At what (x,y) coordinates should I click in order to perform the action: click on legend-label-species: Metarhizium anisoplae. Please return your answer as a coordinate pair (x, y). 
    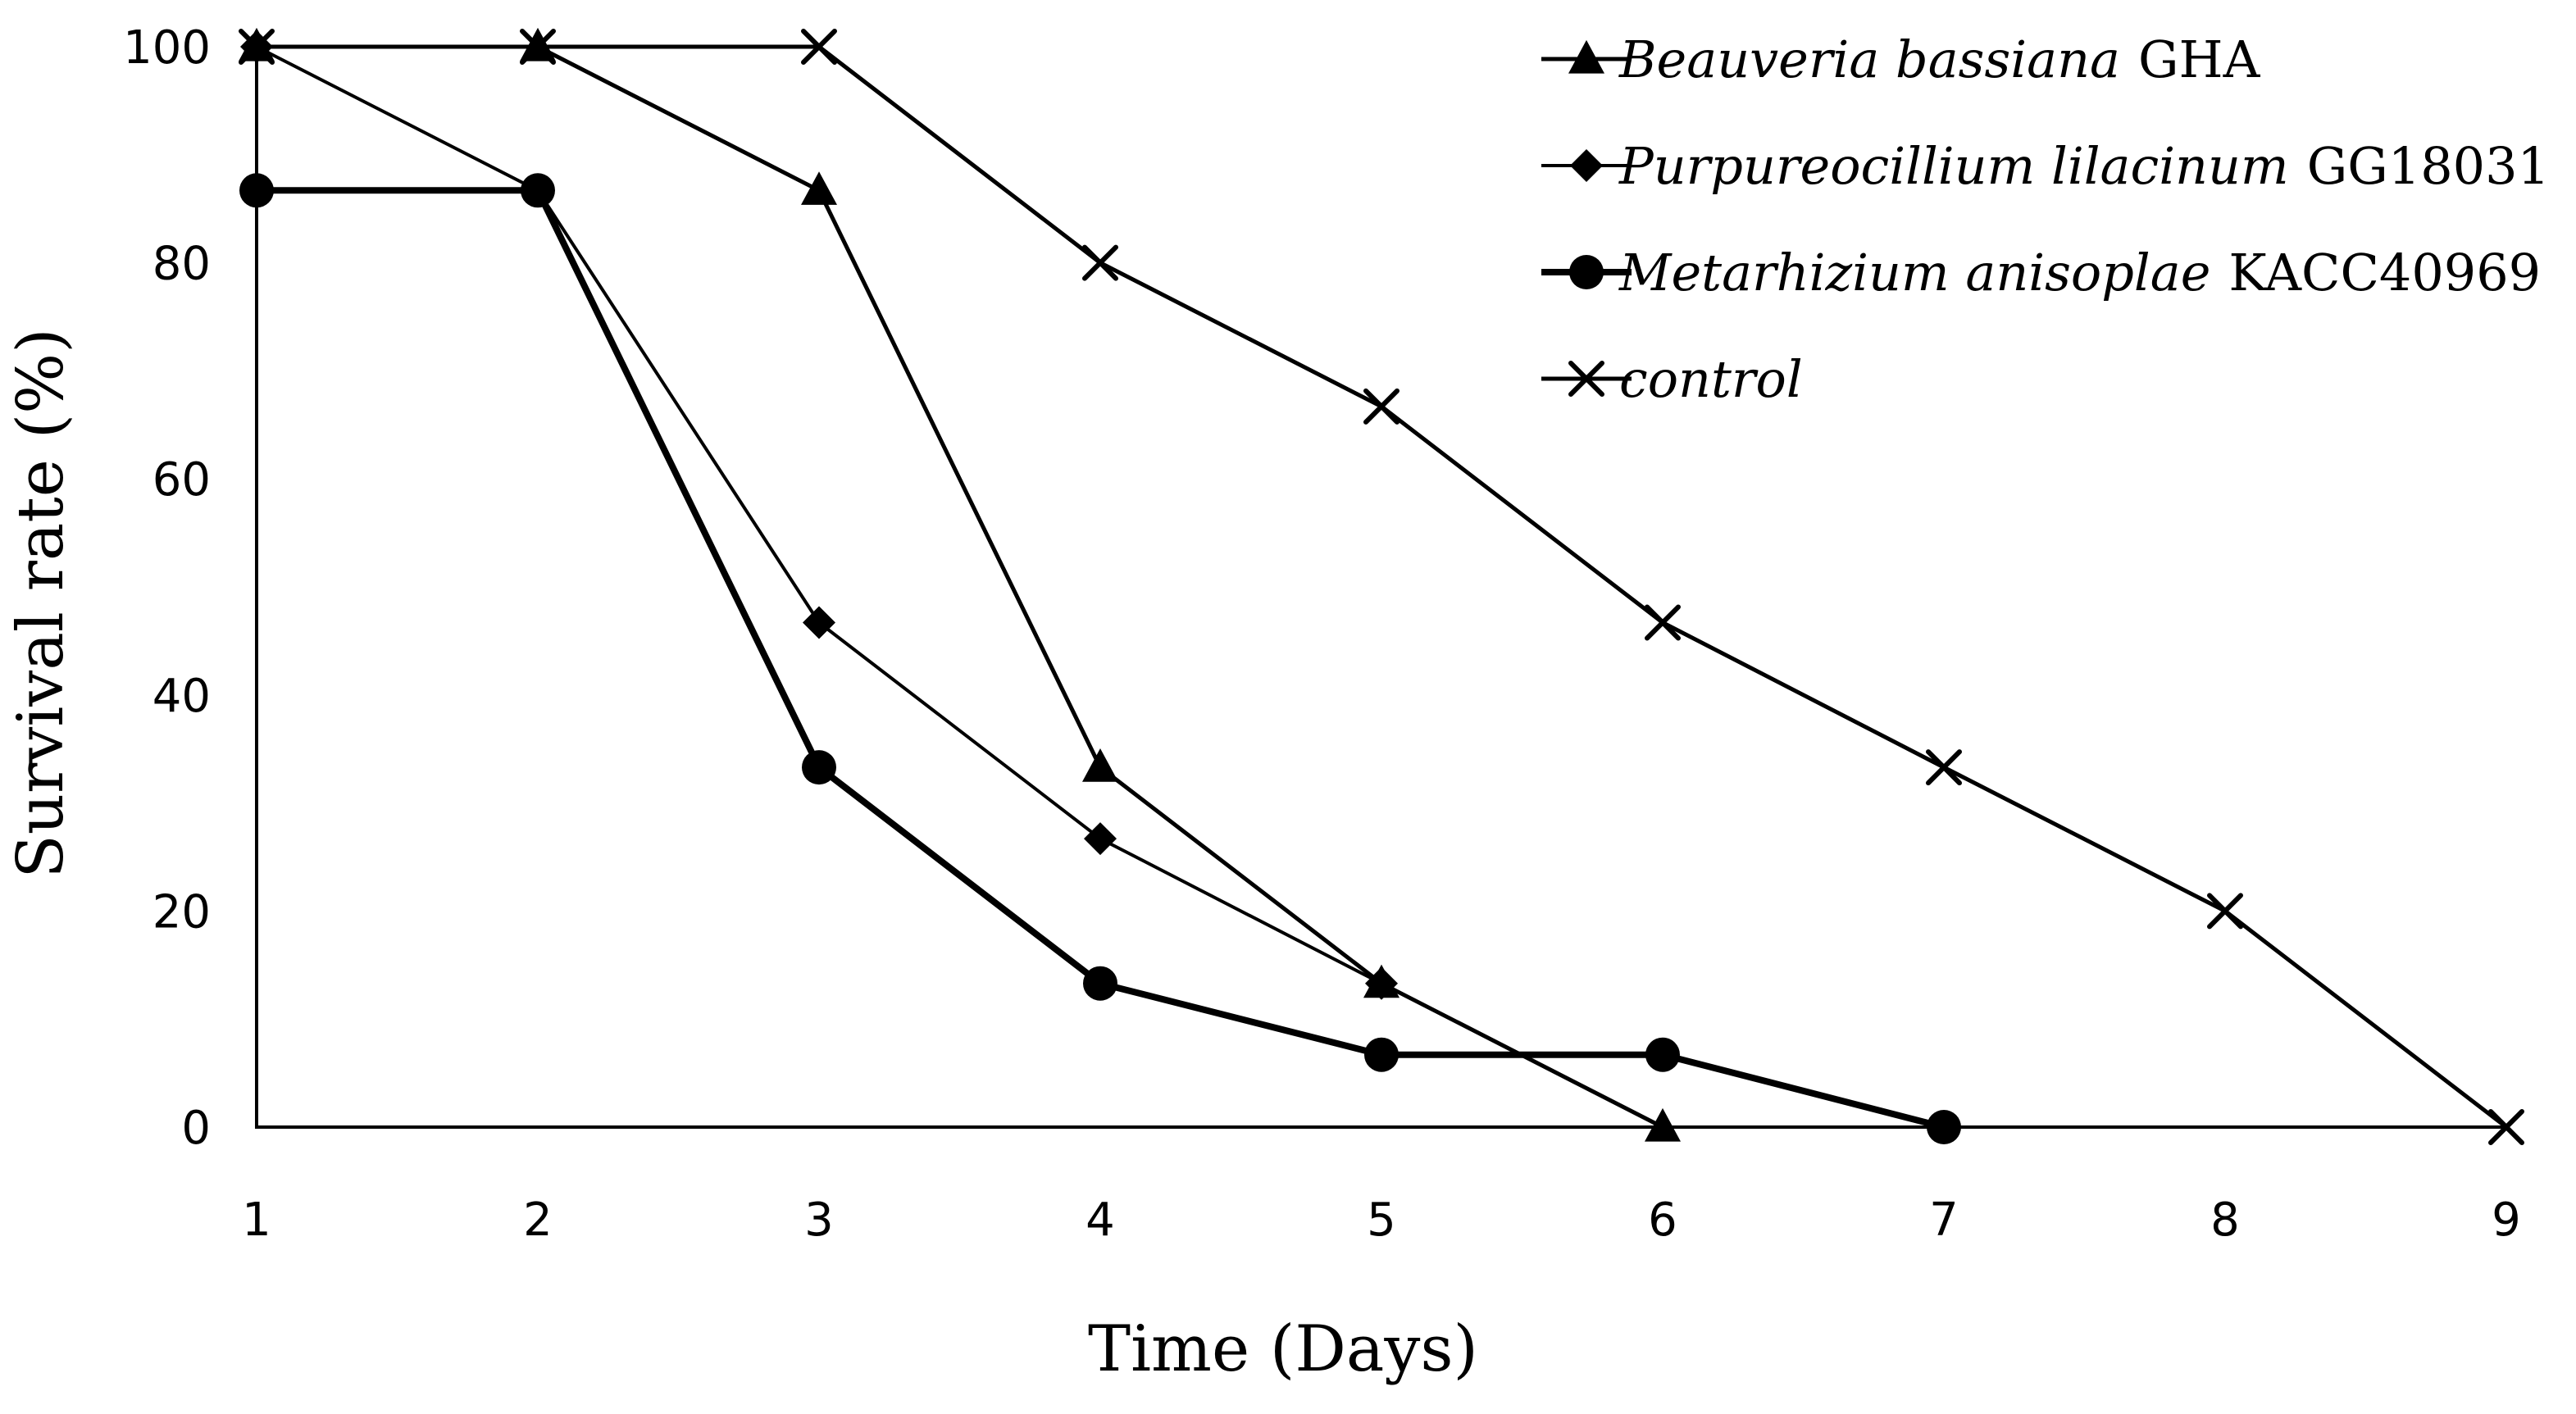
    Looking at the image, I should click on (1914, 272).